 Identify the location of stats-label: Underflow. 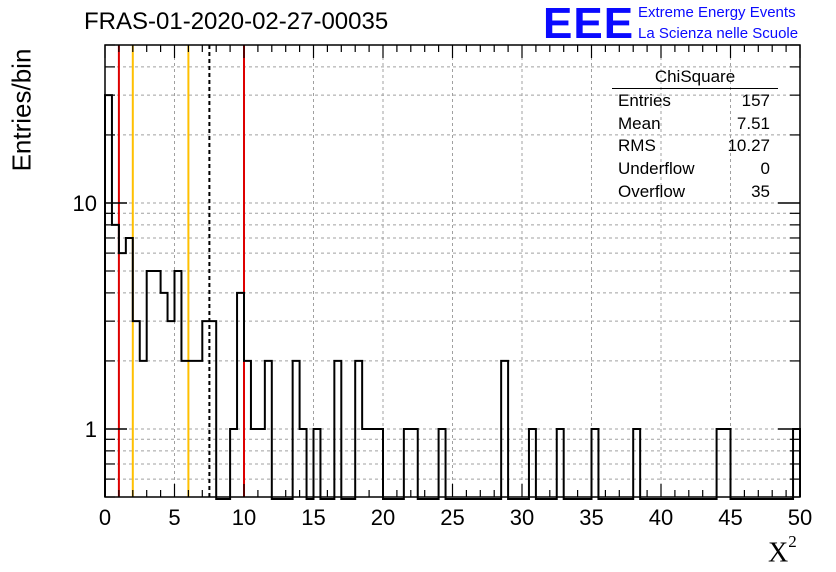
(656, 169).